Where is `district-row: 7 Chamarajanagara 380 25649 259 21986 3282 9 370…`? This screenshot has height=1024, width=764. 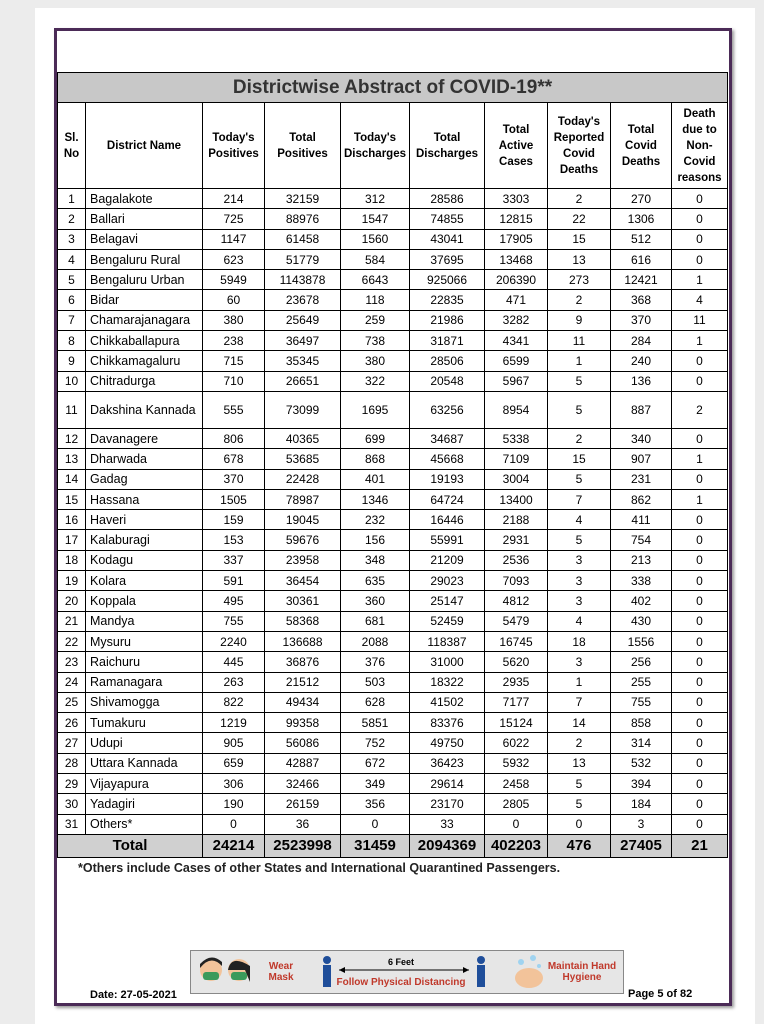 district-row: 7 Chamarajanagara 380 25649 259 21986 3282 9 370… is located at coordinates (392, 320).